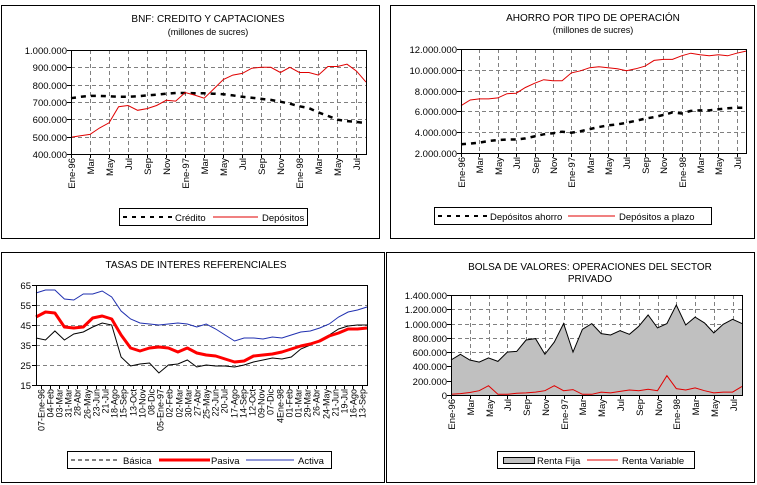  Describe the element at coordinates (25, 346) in the screenshot. I see `y-tick-label: 35` at that location.